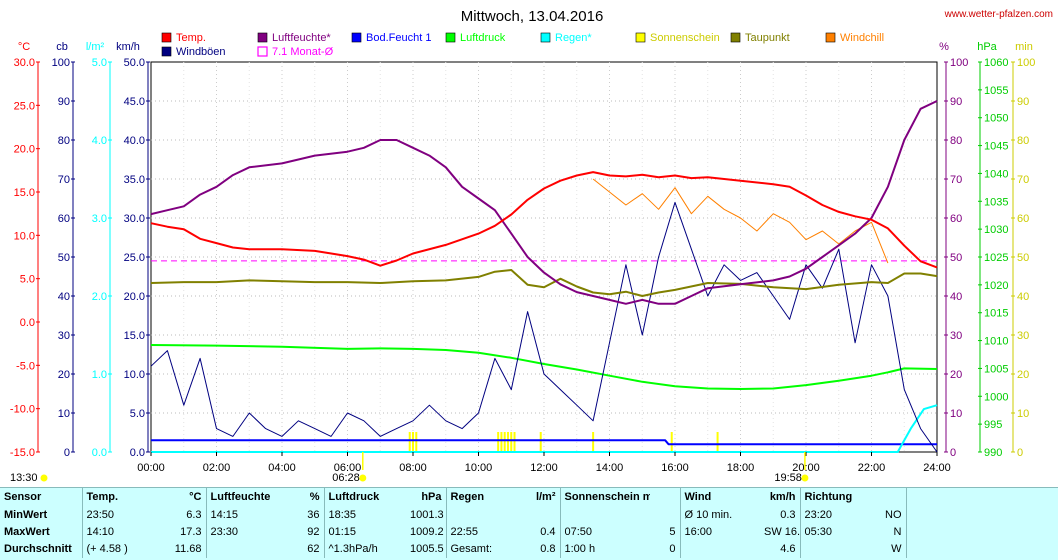  What do you see at coordinates (64, 141) in the screenshot?
I see `axis-tick-left: 80` at bounding box center [64, 141].